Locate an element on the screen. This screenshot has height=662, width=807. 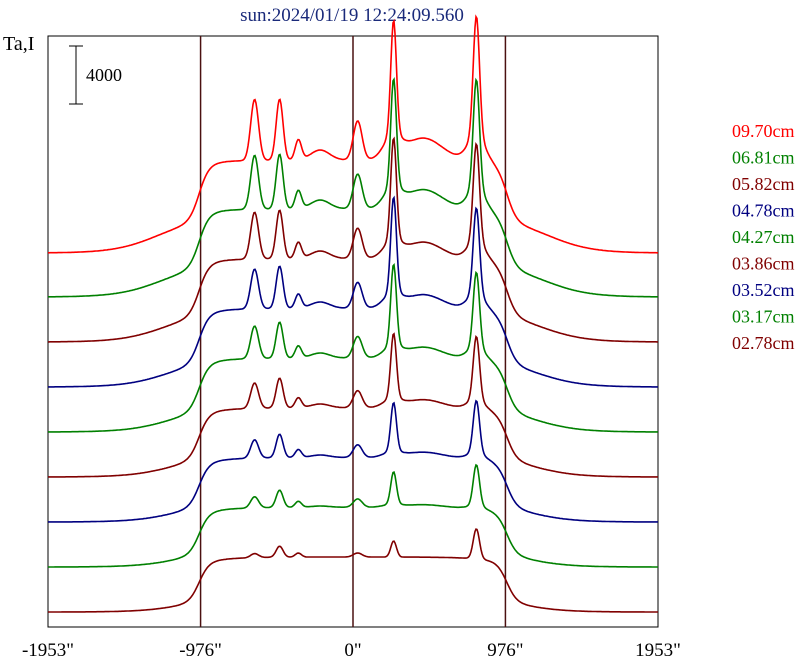
legend-entry: 03.52cm is located at coordinates (763, 290).